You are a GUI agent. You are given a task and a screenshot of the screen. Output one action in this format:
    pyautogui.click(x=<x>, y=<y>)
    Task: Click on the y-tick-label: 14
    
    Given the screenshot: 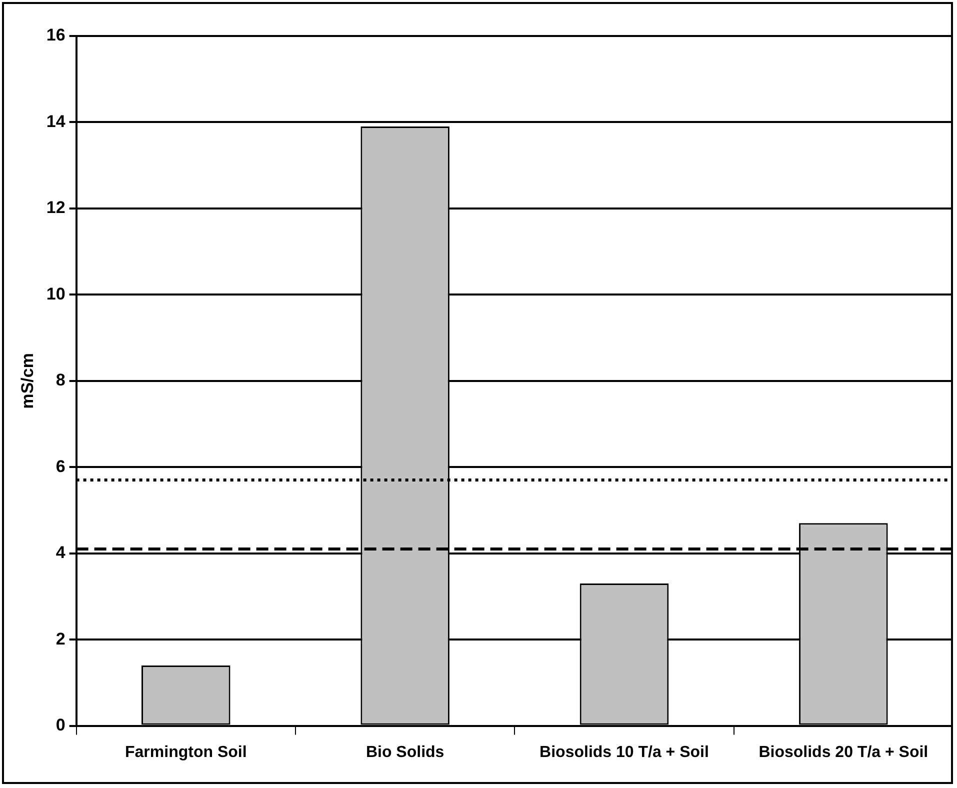 What is the action you would take?
    pyautogui.click(x=56, y=121)
    